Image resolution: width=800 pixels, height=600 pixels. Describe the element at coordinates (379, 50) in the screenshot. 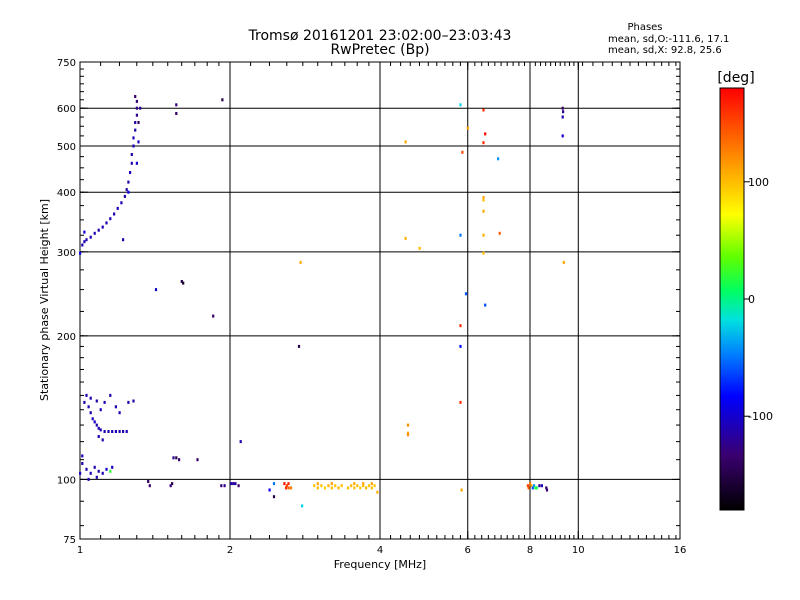

I see `chart-subtitle: RwPretec (Bp)` at that location.